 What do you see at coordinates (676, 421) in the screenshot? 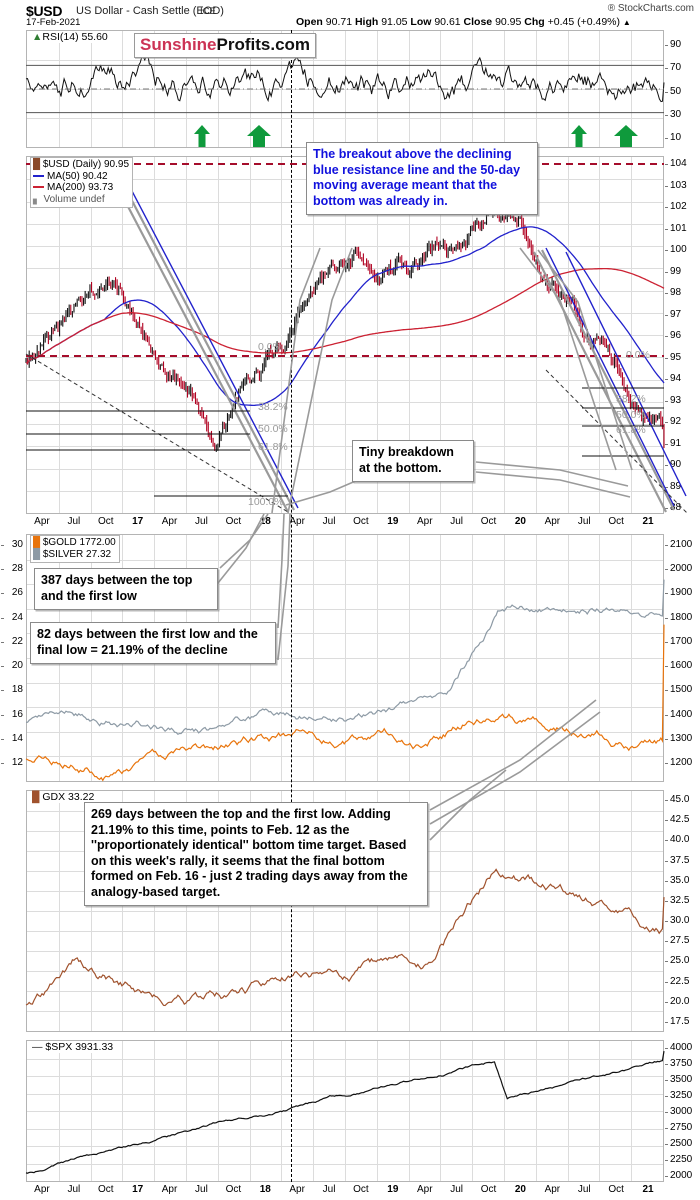
I see `y-tick-label: 92` at bounding box center [676, 421].